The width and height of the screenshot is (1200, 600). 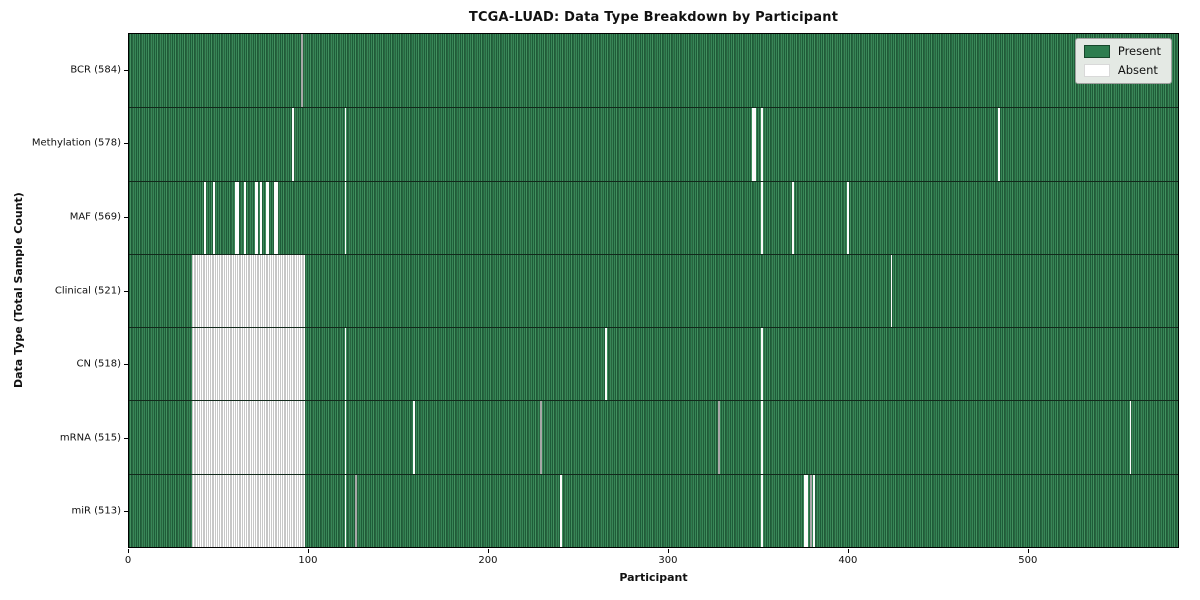 I want to click on x-tick-label: 200, so click(x=488, y=560).